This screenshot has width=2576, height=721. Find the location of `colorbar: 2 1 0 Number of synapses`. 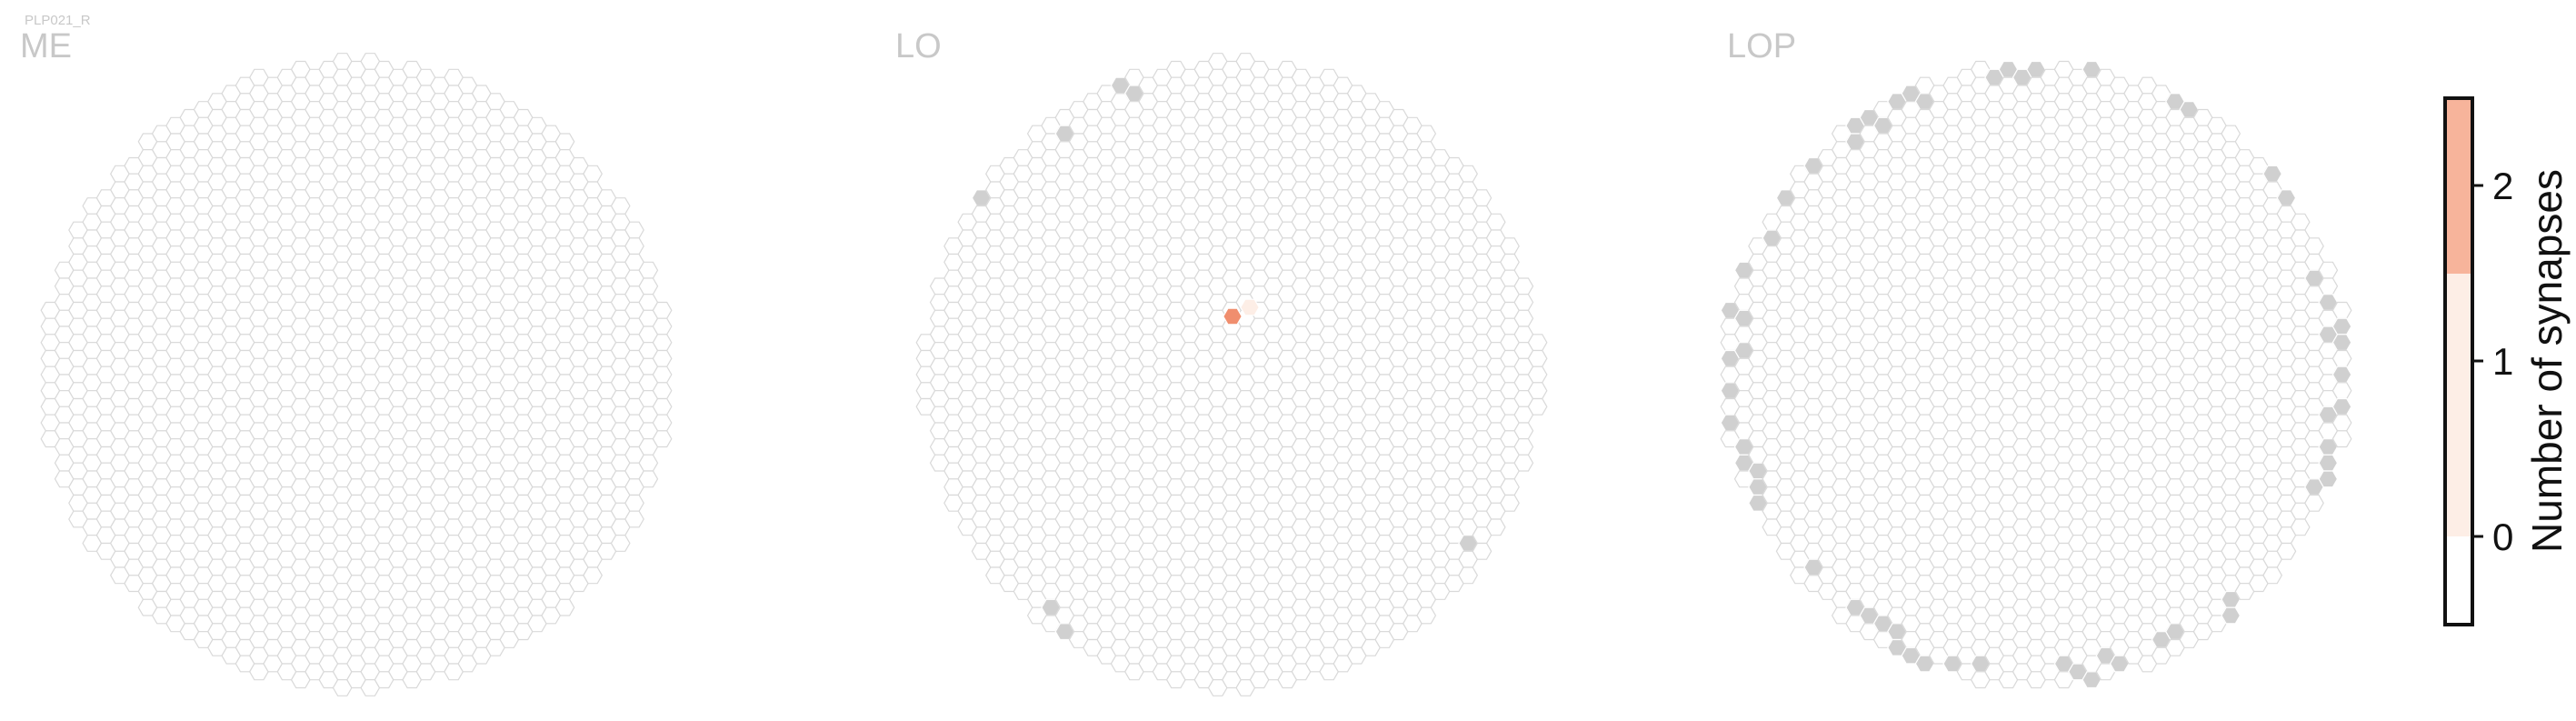

colorbar: 2 1 0 Number of synapses is located at coordinates (2507, 361).